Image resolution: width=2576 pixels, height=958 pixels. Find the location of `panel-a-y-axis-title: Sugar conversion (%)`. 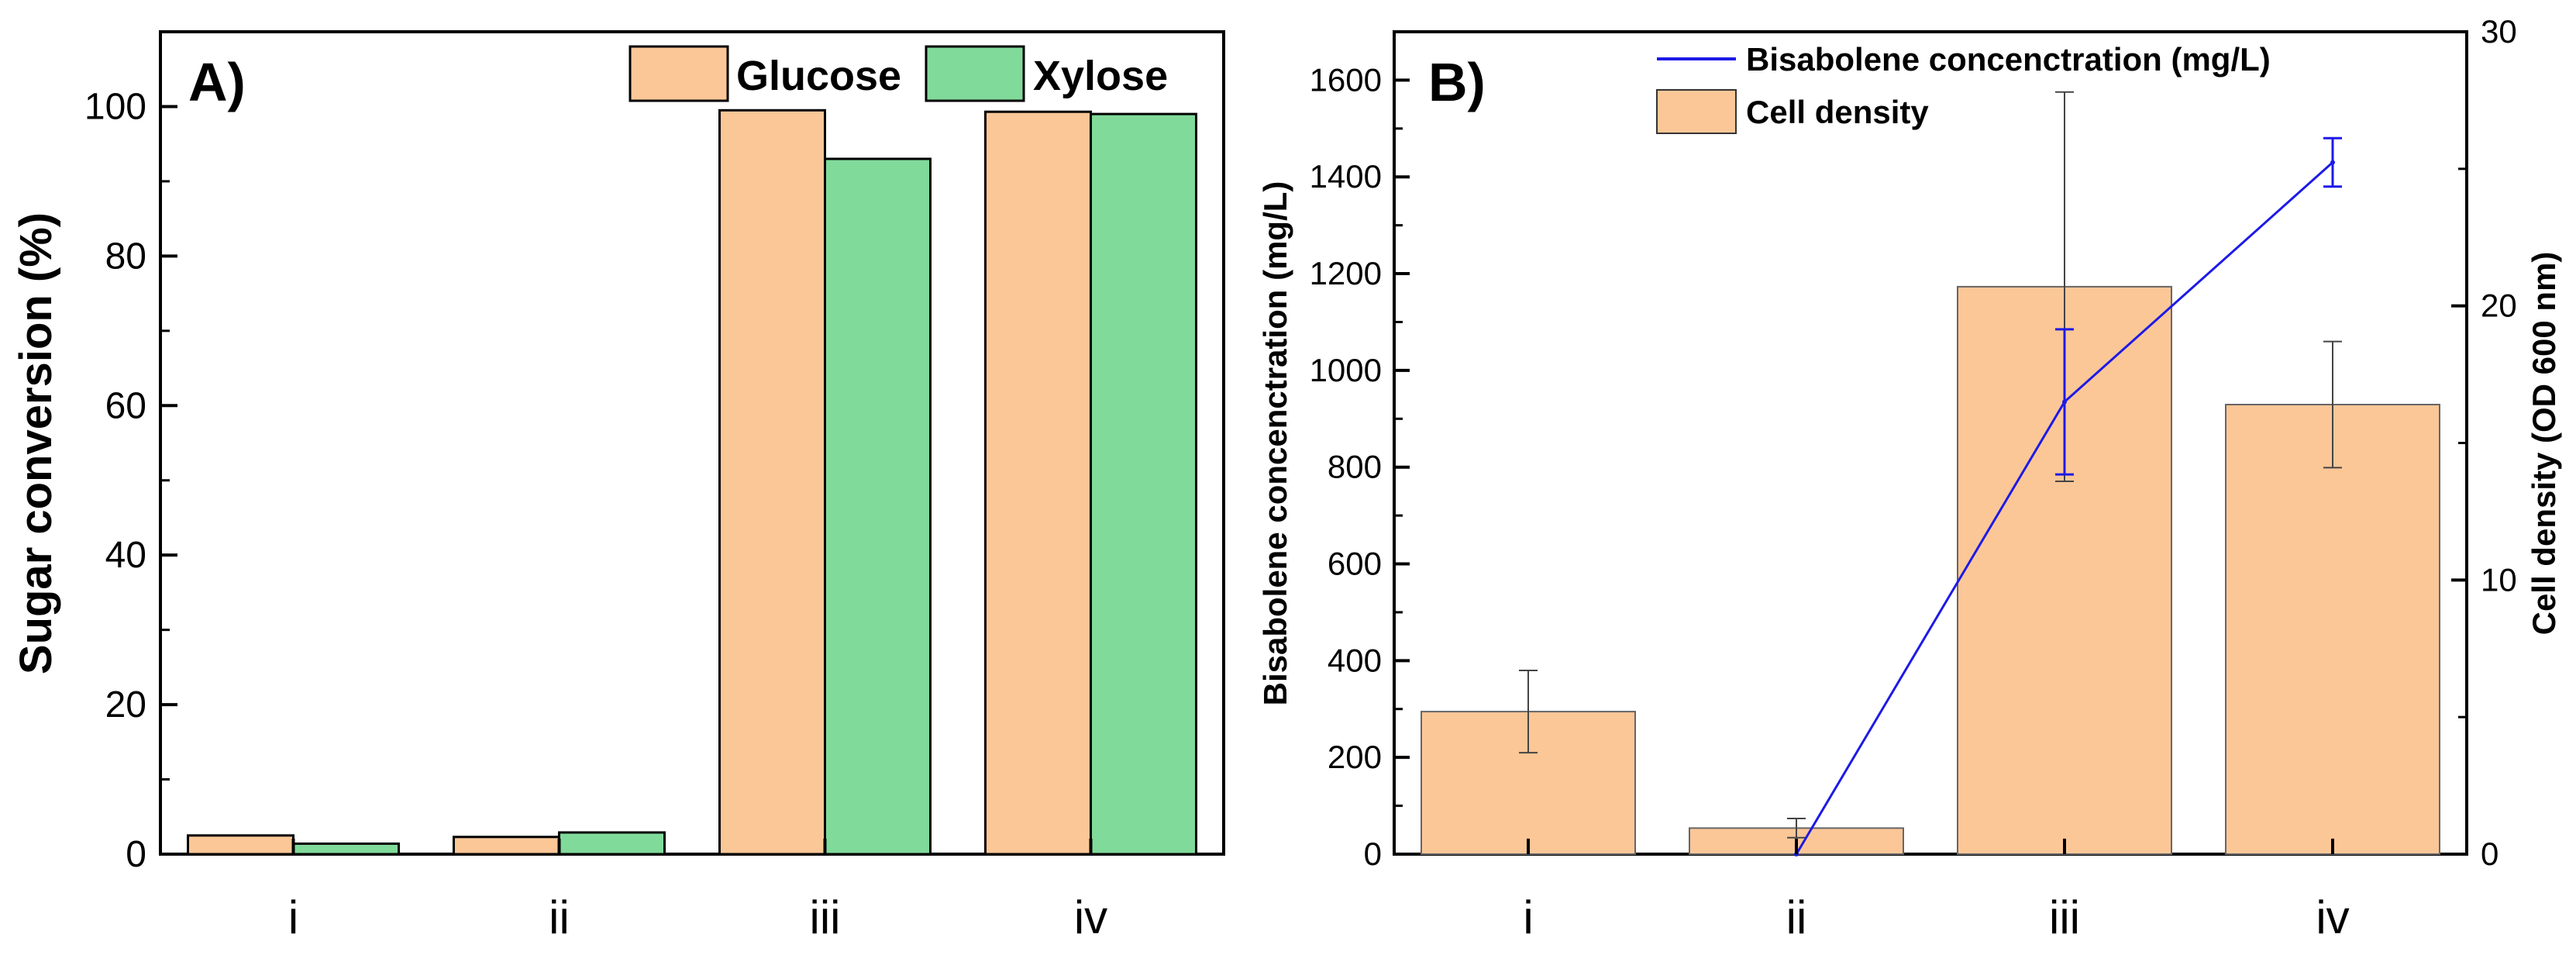

panel-a-y-axis-title: Sugar conversion (%) is located at coordinates (36, 443).